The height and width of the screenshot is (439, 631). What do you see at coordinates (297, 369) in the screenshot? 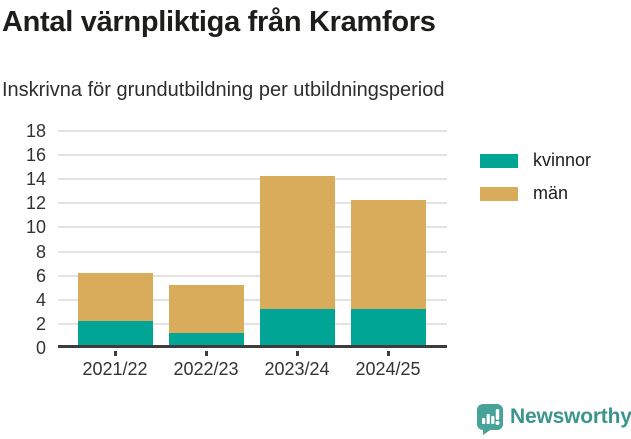
I see `x-tick-label: 2023/24` at bounding box center [297, 369].